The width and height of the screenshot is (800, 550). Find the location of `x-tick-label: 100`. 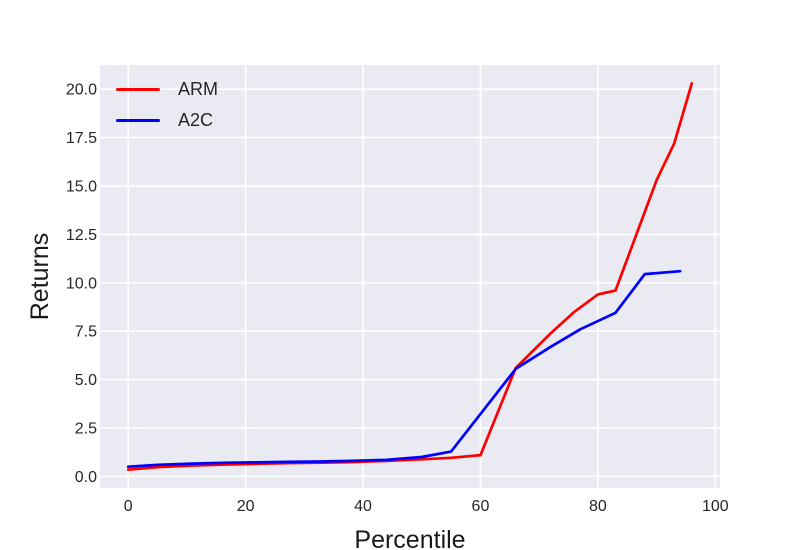

x-tick-label: 100 is located at coordinates (715, 506).